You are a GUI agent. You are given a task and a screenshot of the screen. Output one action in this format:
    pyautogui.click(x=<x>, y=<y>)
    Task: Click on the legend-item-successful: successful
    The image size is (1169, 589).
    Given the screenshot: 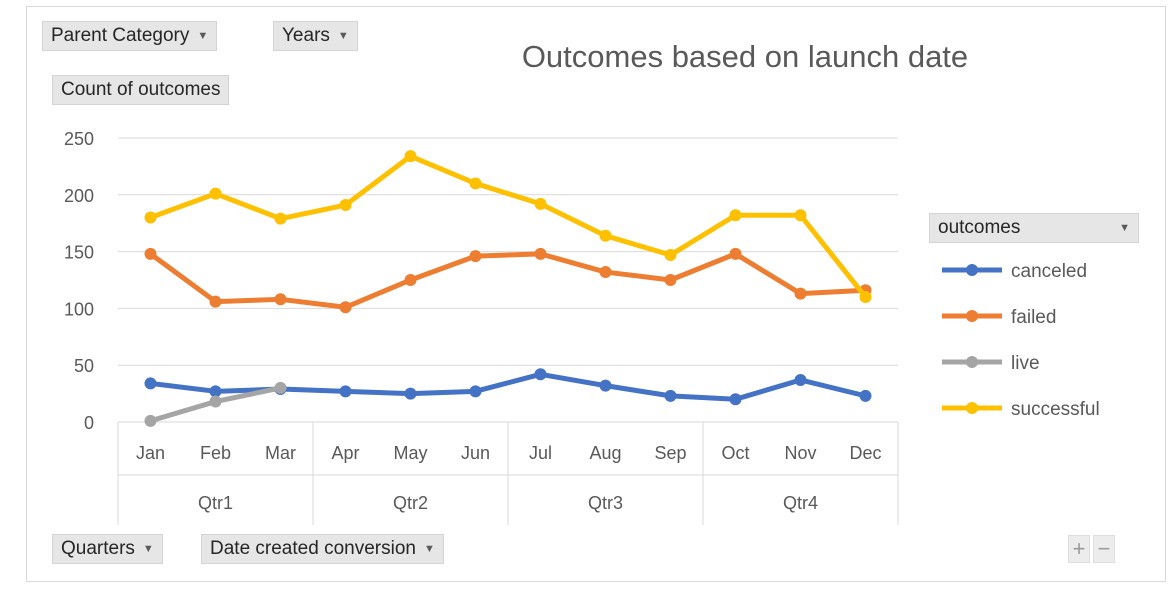 What is the action you would take?
    pyautogui.click(x=1021, y=409)
    